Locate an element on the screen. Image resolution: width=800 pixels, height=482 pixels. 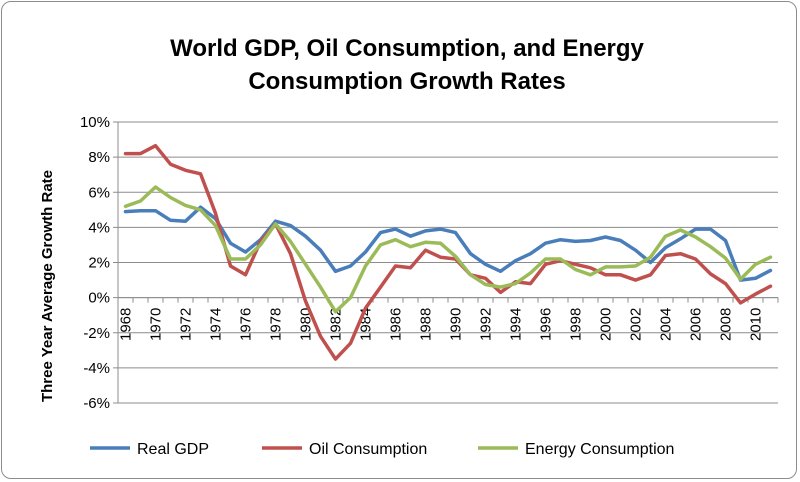
y-tick-label: -6% is located at coordinates (96, 403).